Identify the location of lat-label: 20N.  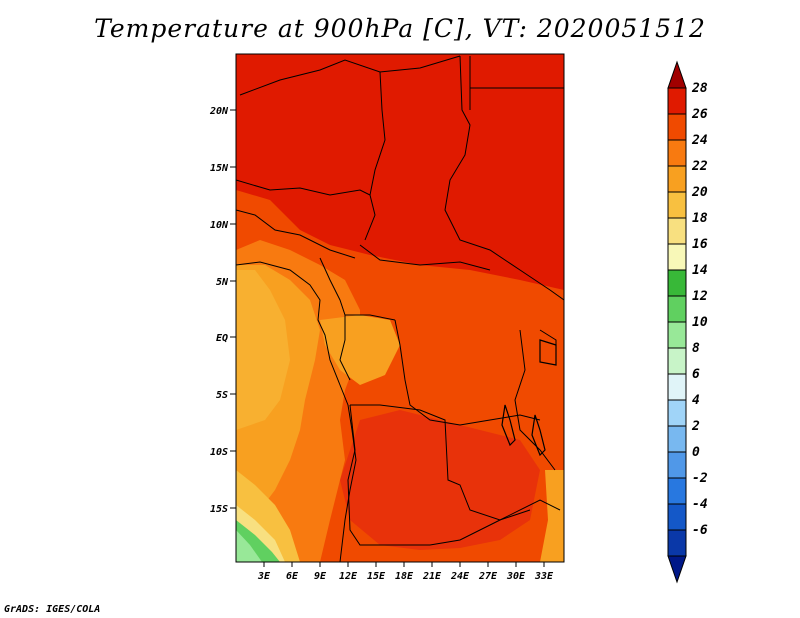
(219, 111).